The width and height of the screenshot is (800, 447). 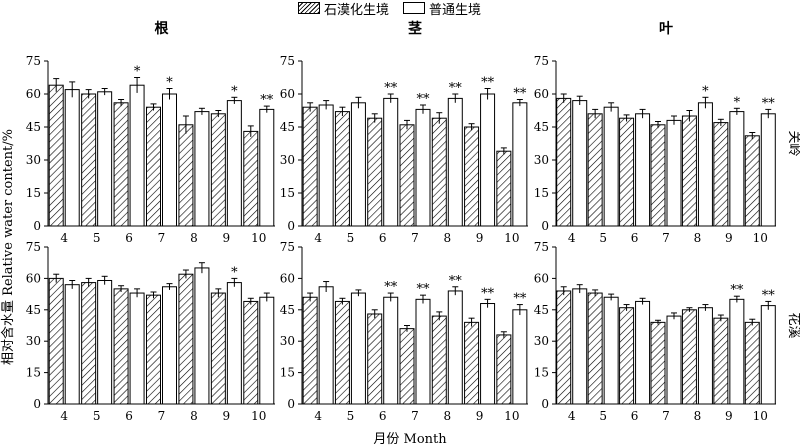 I want to click on y-tick-label: 60, so click(x=287, y=94).